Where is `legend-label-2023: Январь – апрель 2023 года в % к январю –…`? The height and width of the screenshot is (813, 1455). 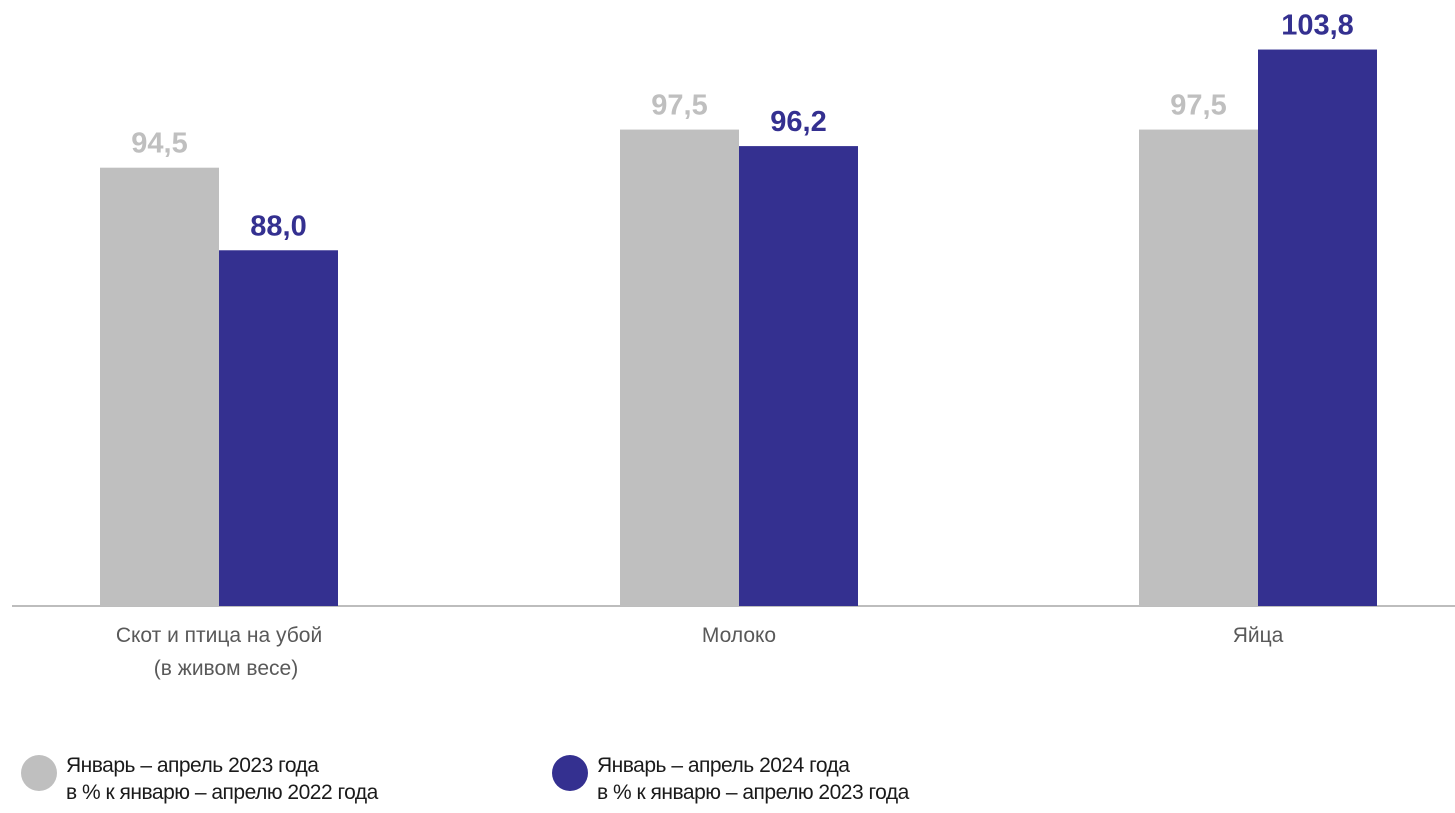 legend-label-2023: Январь – апрель 2023 года в % к январю –… is located at coordinates (222, 779).